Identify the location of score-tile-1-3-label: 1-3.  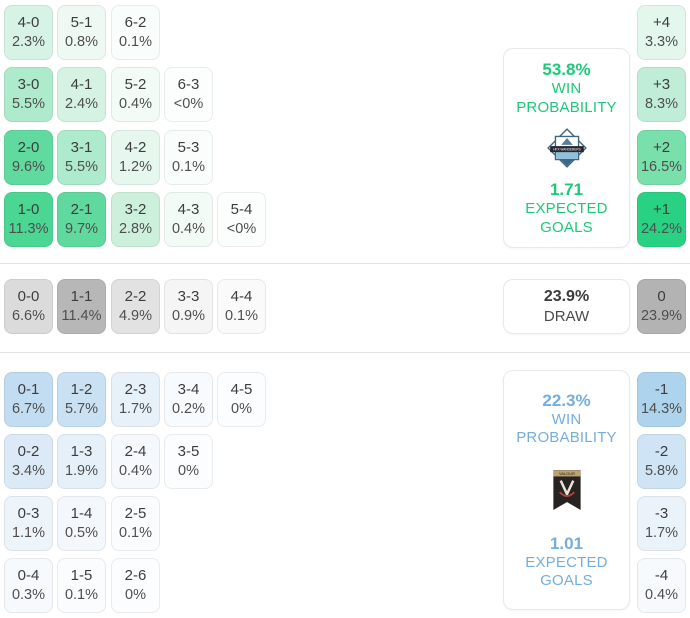
(81, 452).